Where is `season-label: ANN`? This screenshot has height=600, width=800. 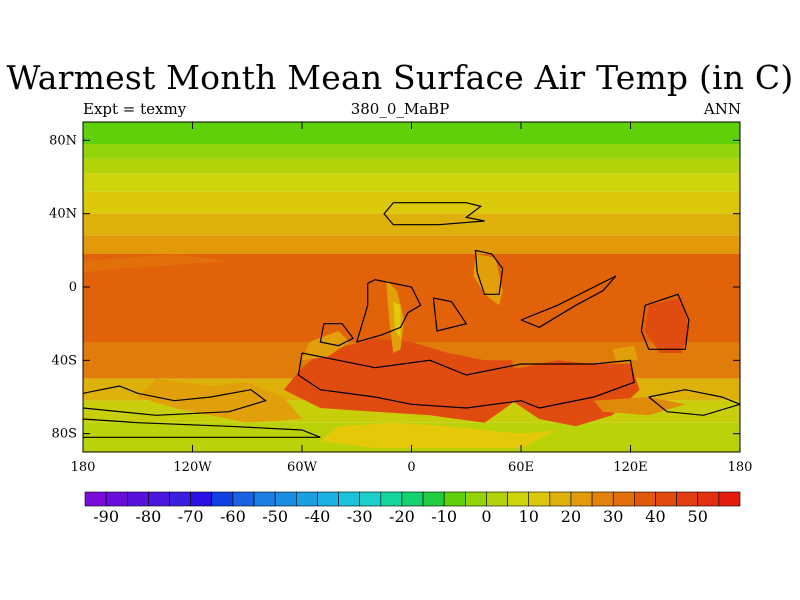 season-label: ANN is located at coordinates (722, 109).